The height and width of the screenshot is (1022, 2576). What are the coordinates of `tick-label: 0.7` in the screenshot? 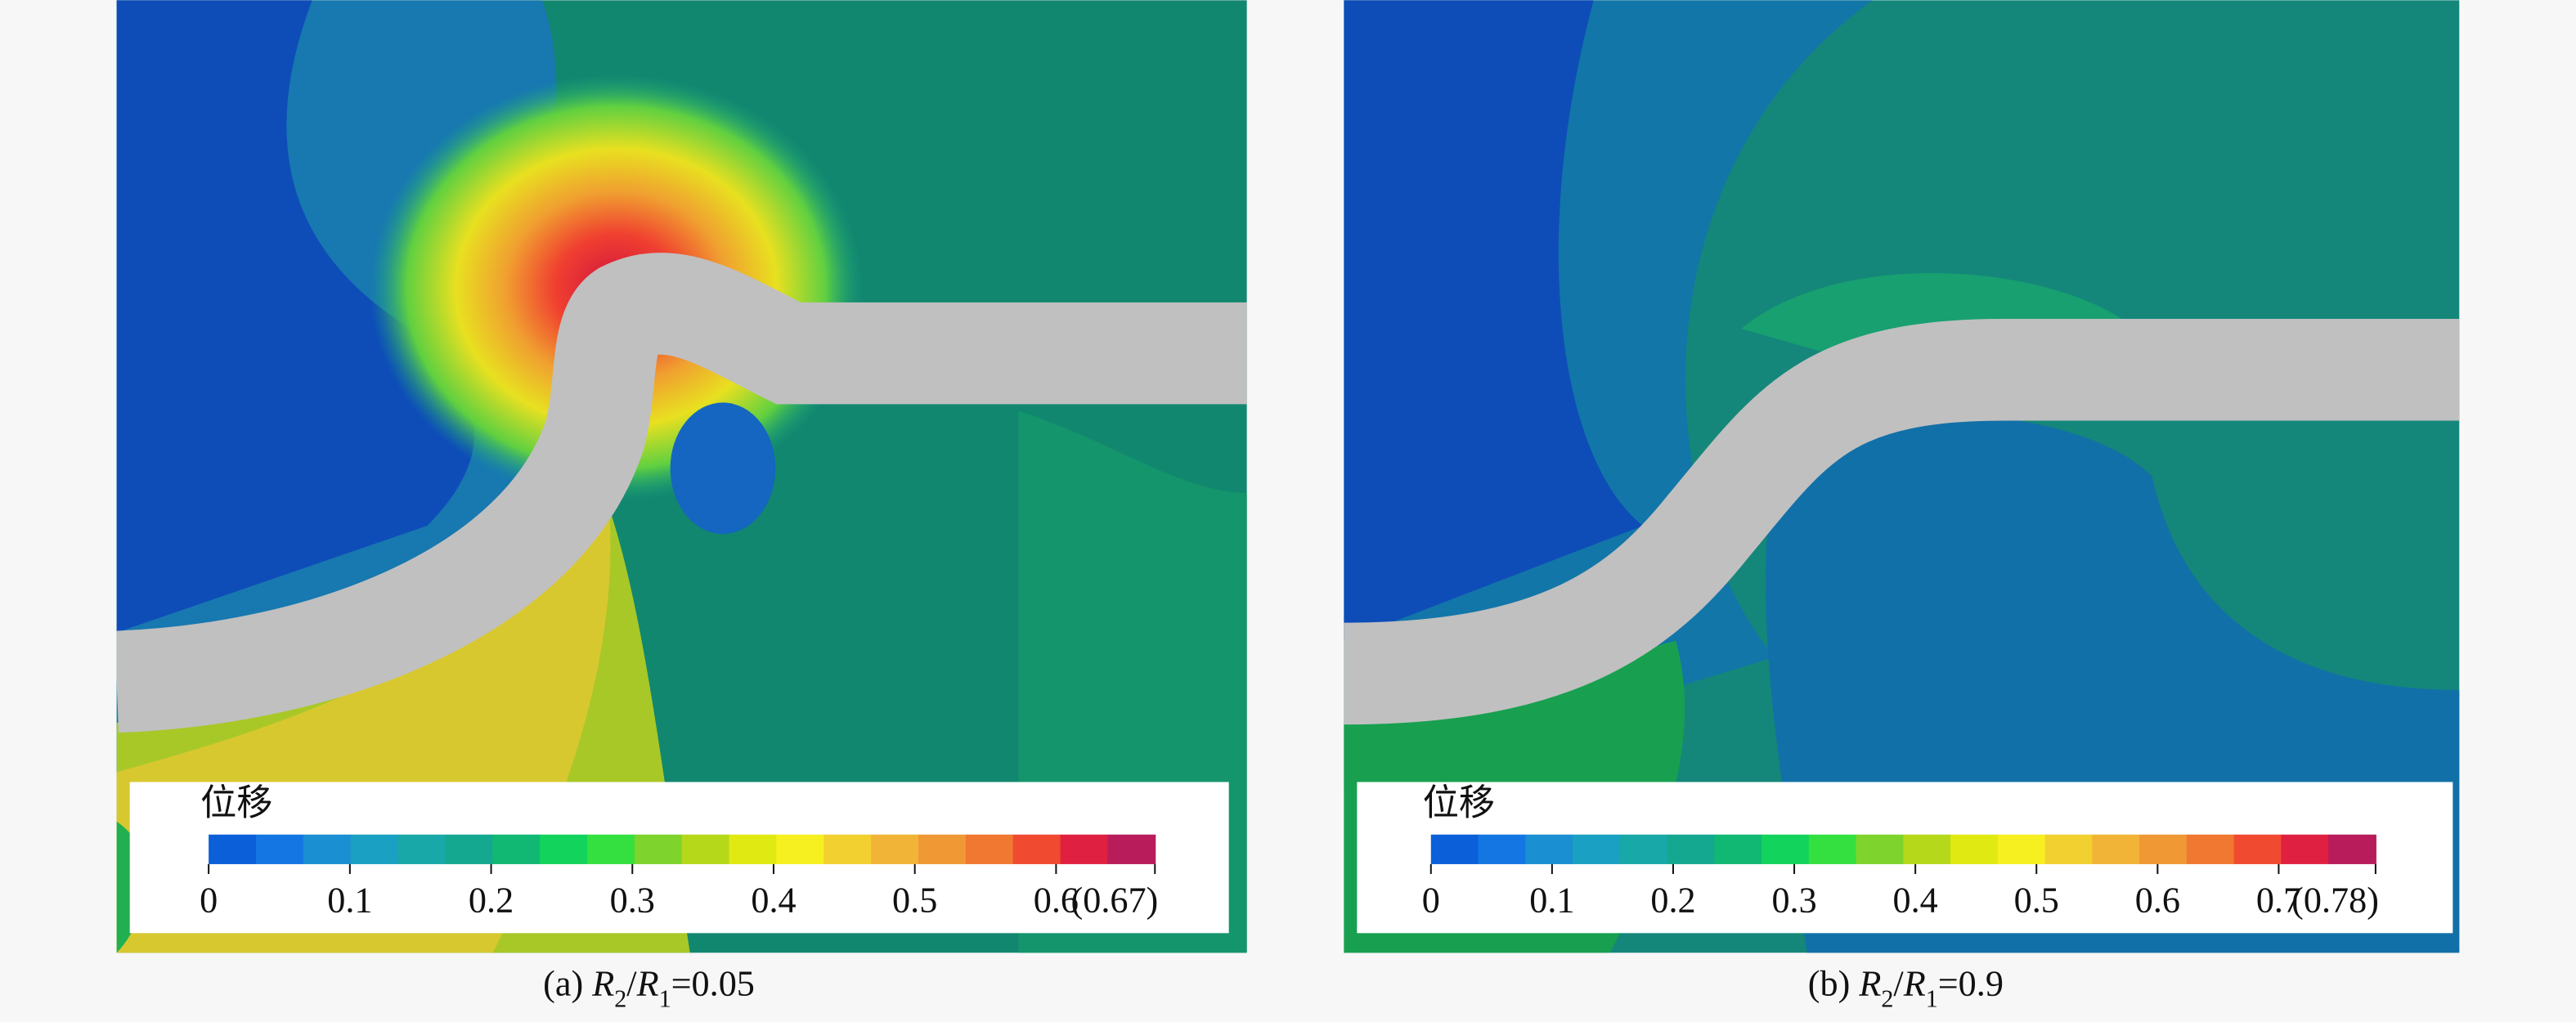 It's located at (2279, 900).